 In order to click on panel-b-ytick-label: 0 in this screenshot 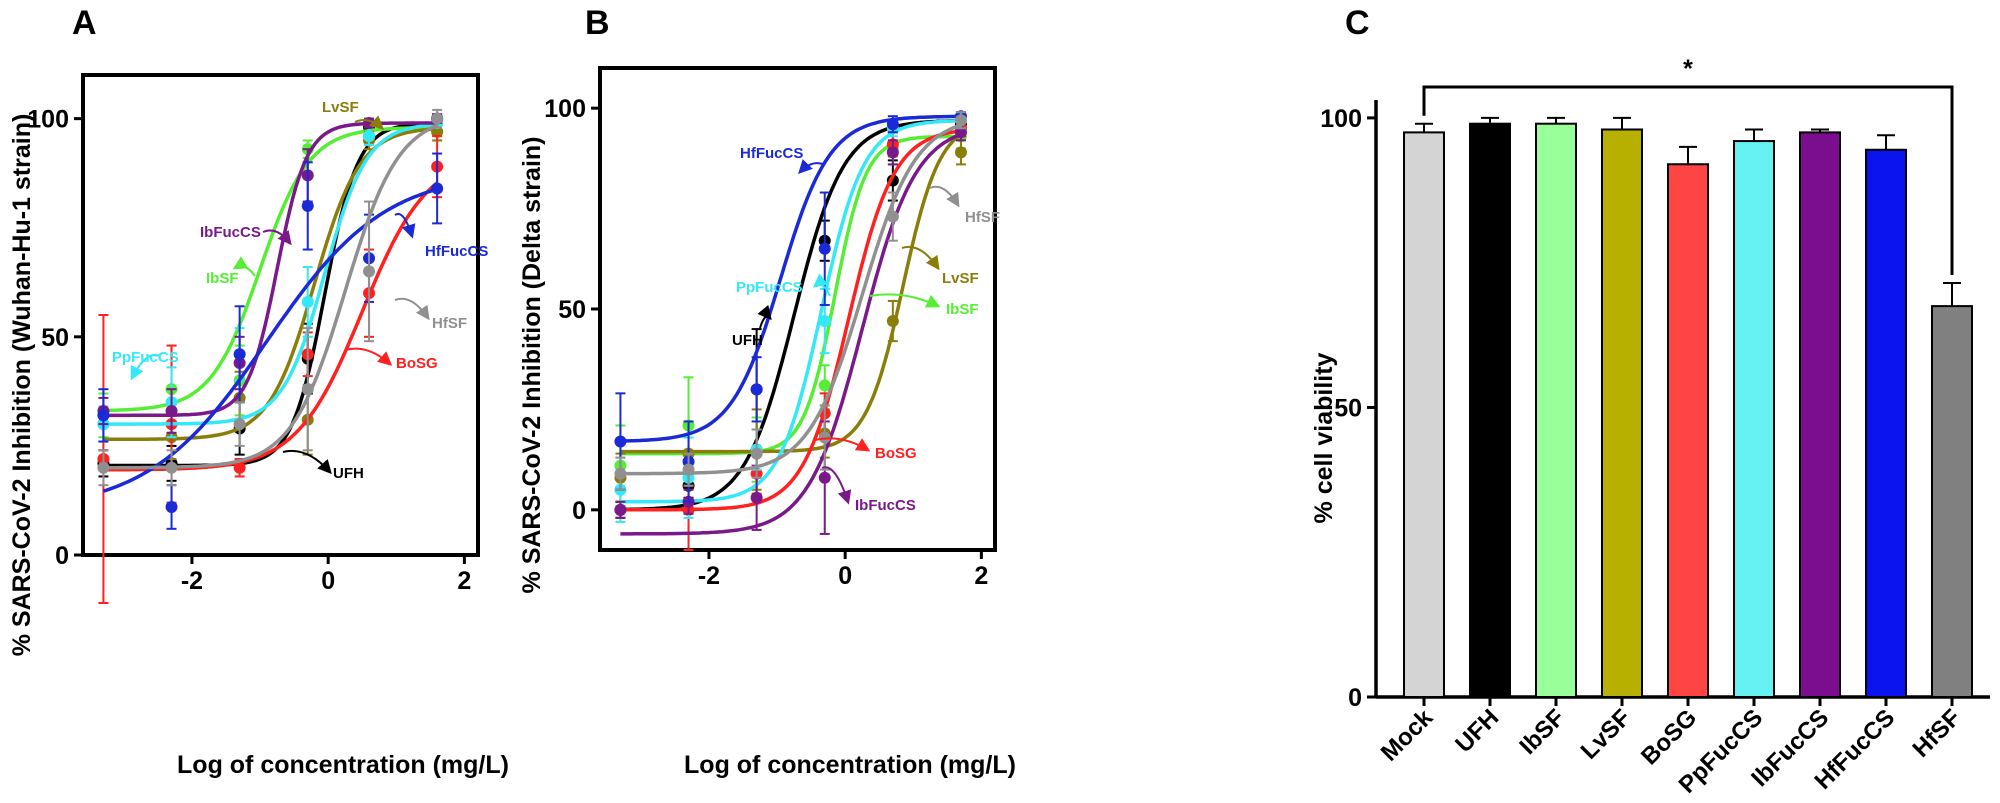, I will do `click(579, 511)`.